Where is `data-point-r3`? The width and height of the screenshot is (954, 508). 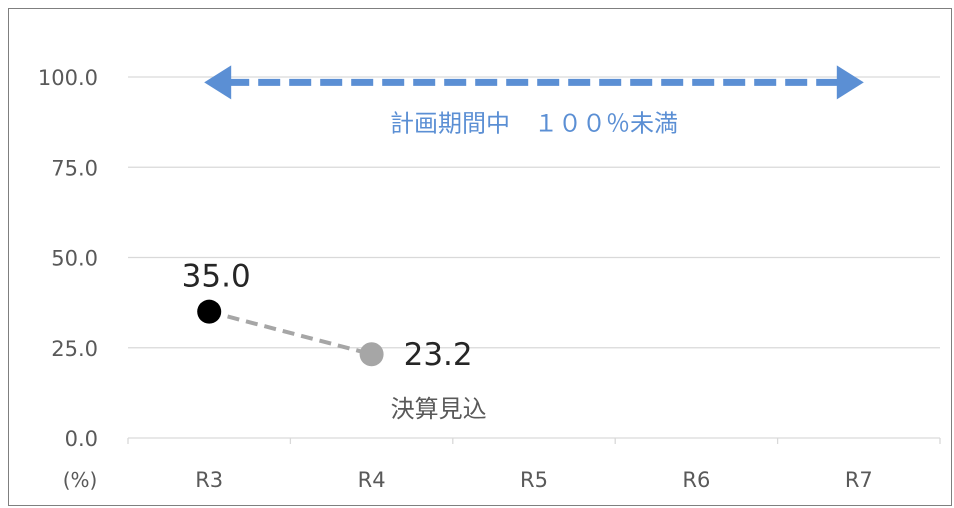
data-point-r3 is located at coordinates (209, 311).